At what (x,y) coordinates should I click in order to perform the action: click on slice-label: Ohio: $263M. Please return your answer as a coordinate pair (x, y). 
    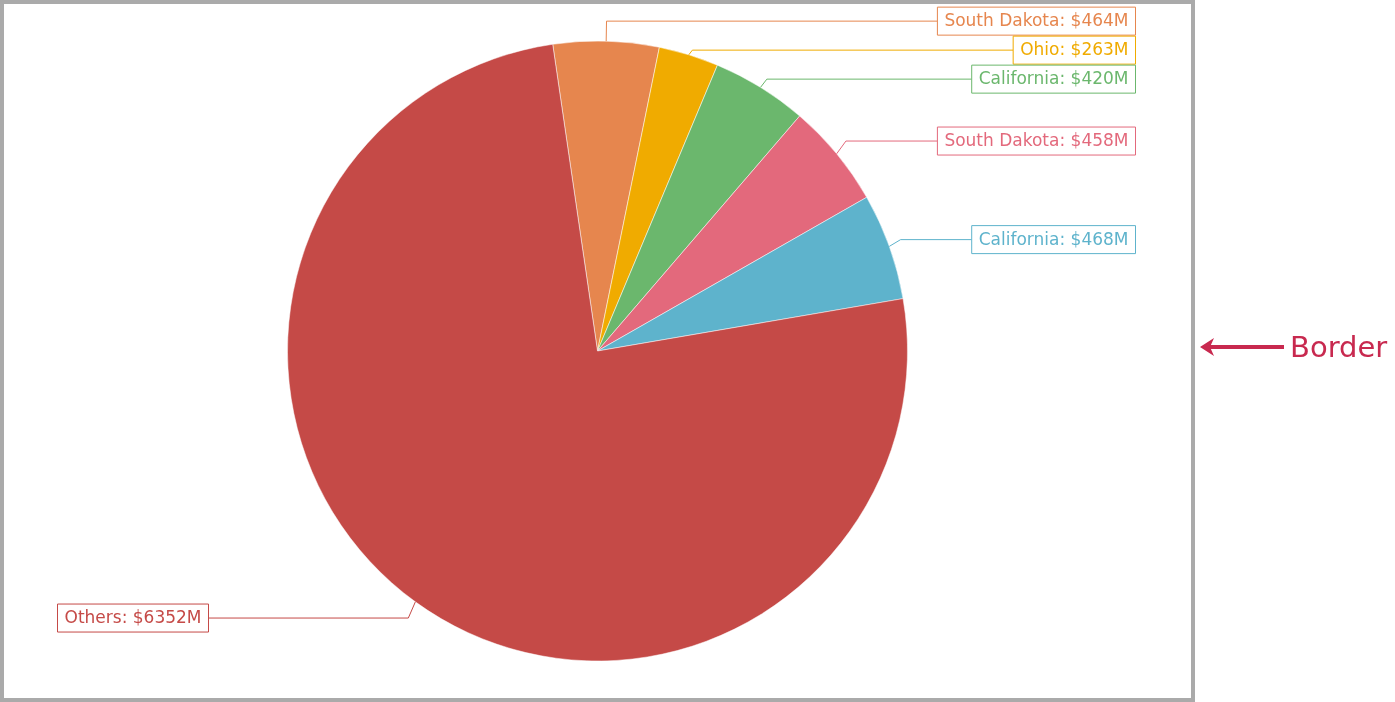
    Looking at the image, I should click on (1074, 49).